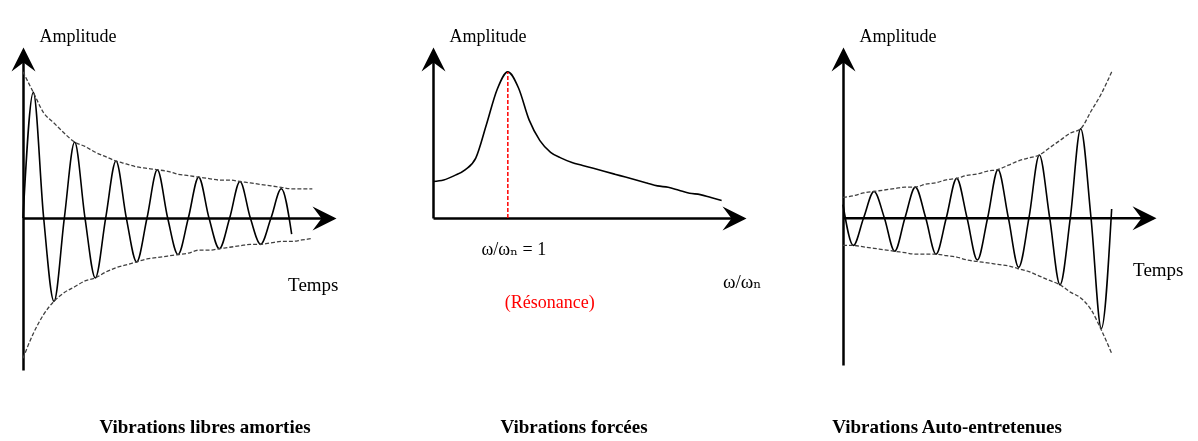 The width and height of the screenshot is (1198, 441). What do you see at coordinates (742, 281) in the screenshot?
I see `x-axis-title: ω/ωₙ` at bounding box center [742, 281].